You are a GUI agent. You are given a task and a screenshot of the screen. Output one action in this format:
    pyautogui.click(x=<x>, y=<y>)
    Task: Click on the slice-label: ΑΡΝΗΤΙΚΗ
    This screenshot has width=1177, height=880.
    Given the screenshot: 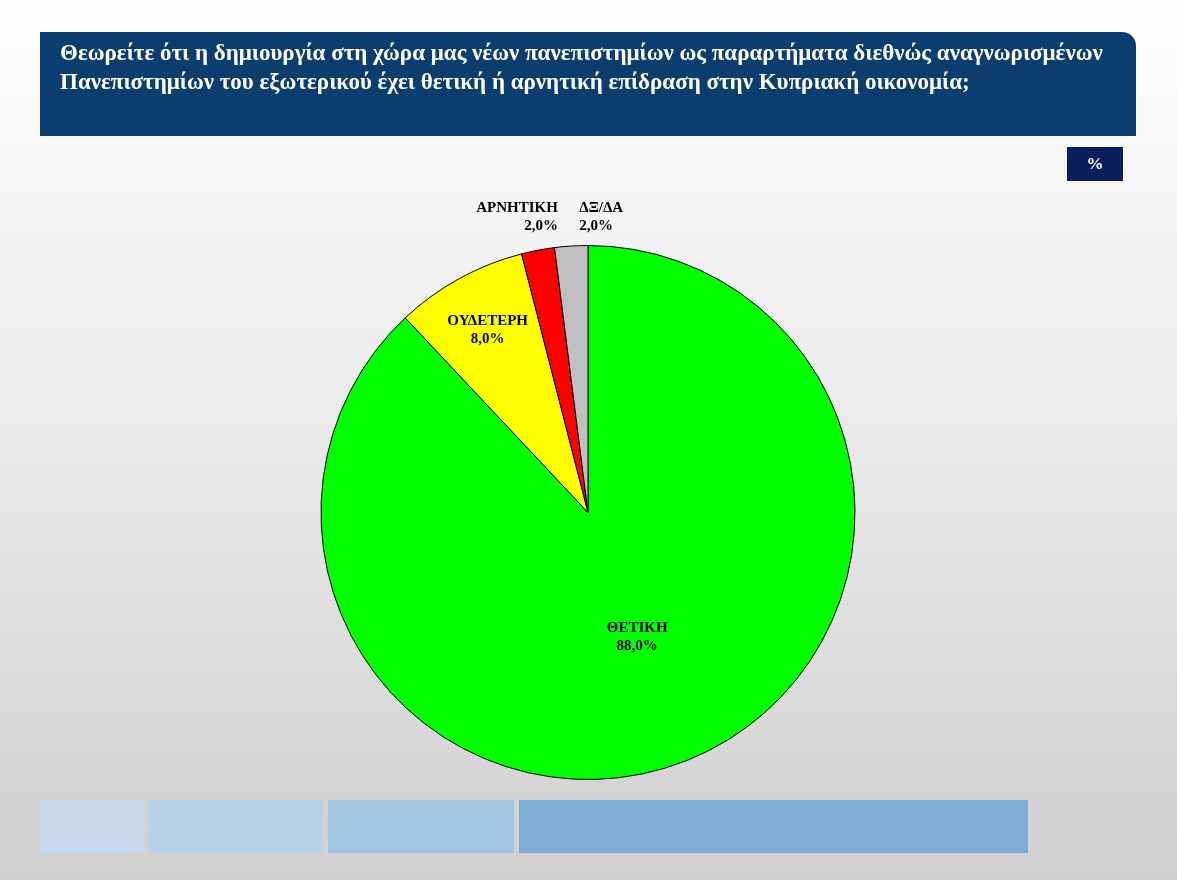 What is the action you would take?
    pyautogui.click(x=517, y=207)
    